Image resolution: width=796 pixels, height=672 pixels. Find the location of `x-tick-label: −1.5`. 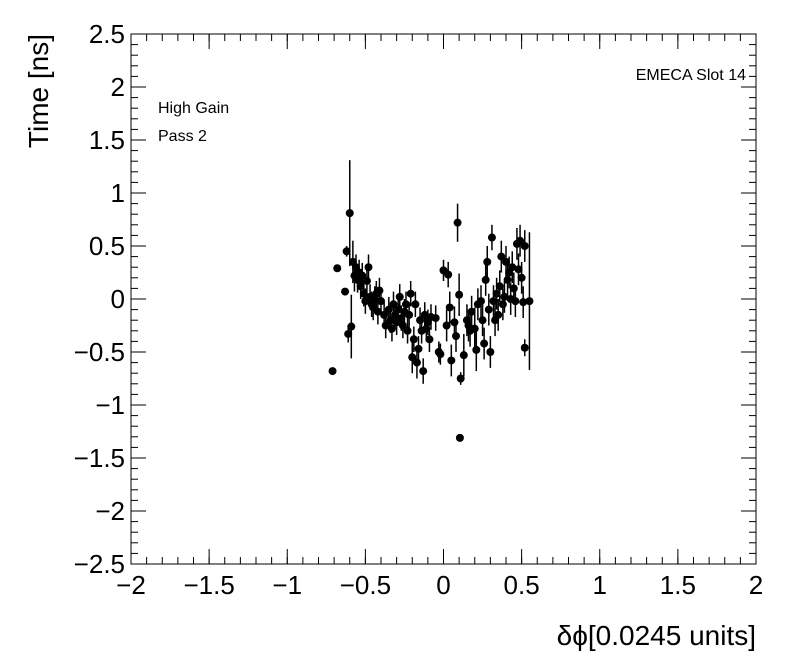

x-tick-label: −1.5 is located at coordinates (208, 585).